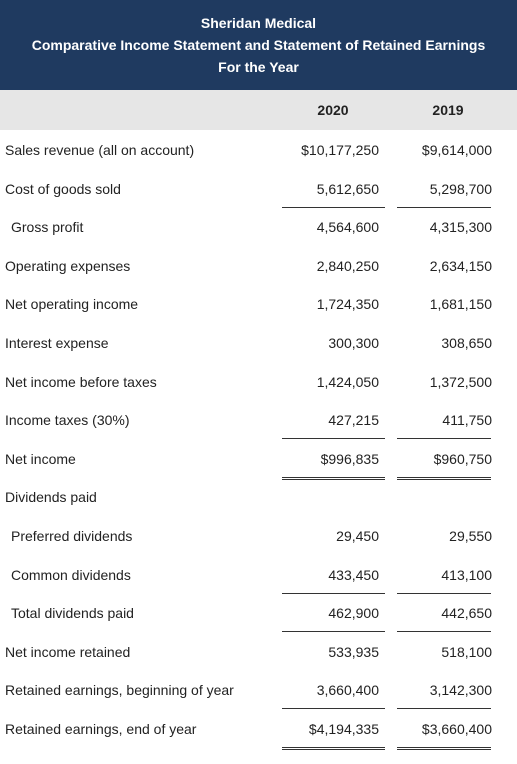 This screenshot has width=517, height=764. What do you see at coordinates (343, 729) in the screenshot?
I see `row-value: $4,194,335` at bounding box center [343, 729].